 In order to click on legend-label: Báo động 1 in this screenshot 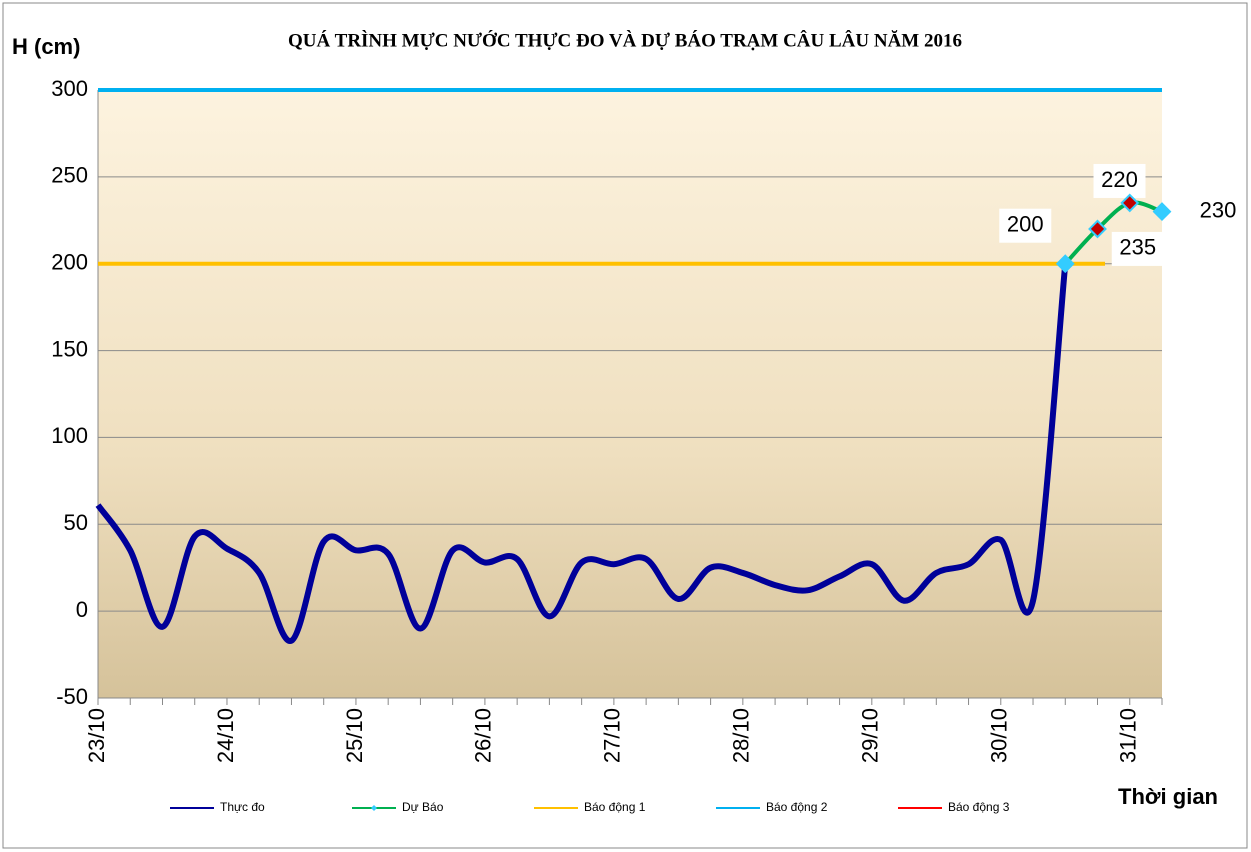, I will do `click(615, 807)`.